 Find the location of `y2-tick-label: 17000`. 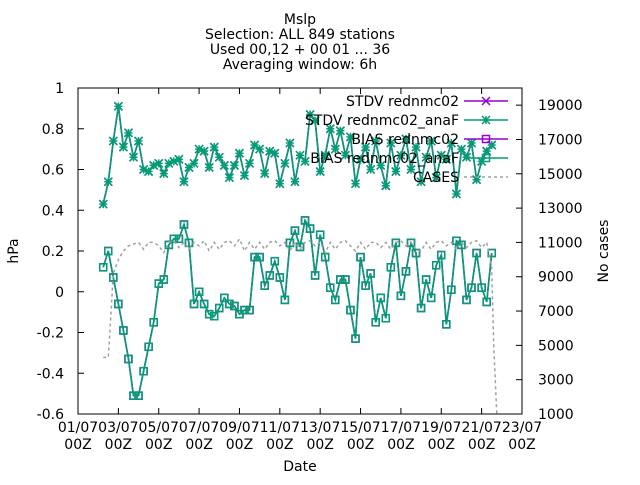

y2-tick-label: 17000 is located at coordinates (560, 140).